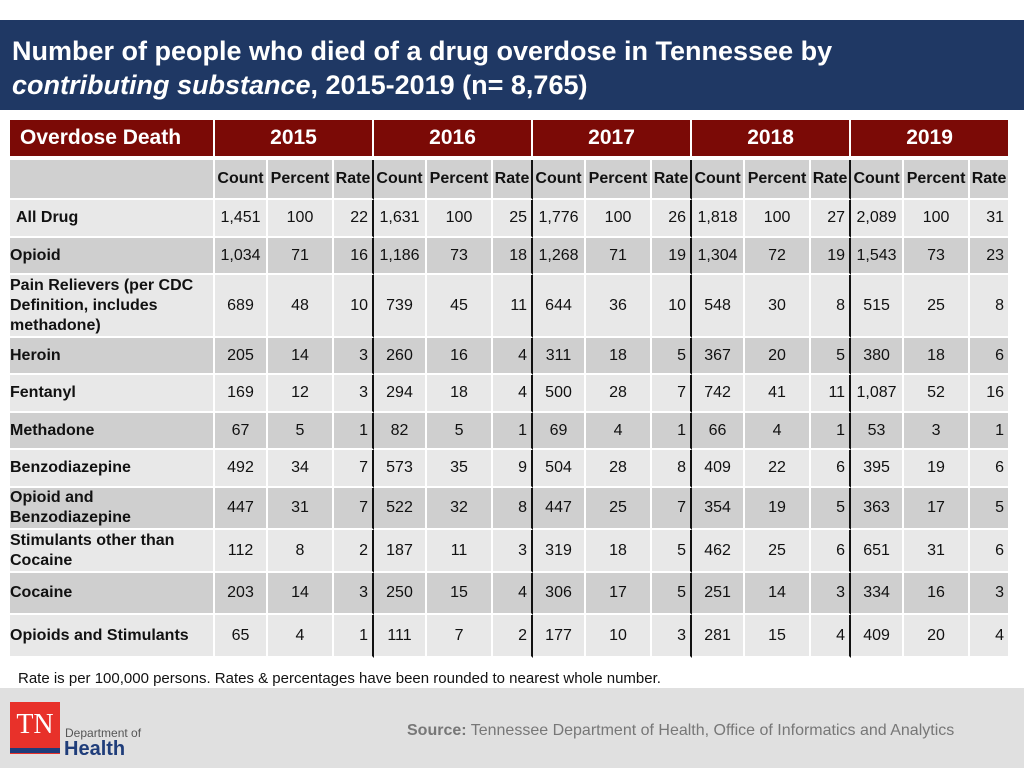  Describe the element at coordinates (672, 219) in the screenshot. I see `cell-rate: 26` at that location.